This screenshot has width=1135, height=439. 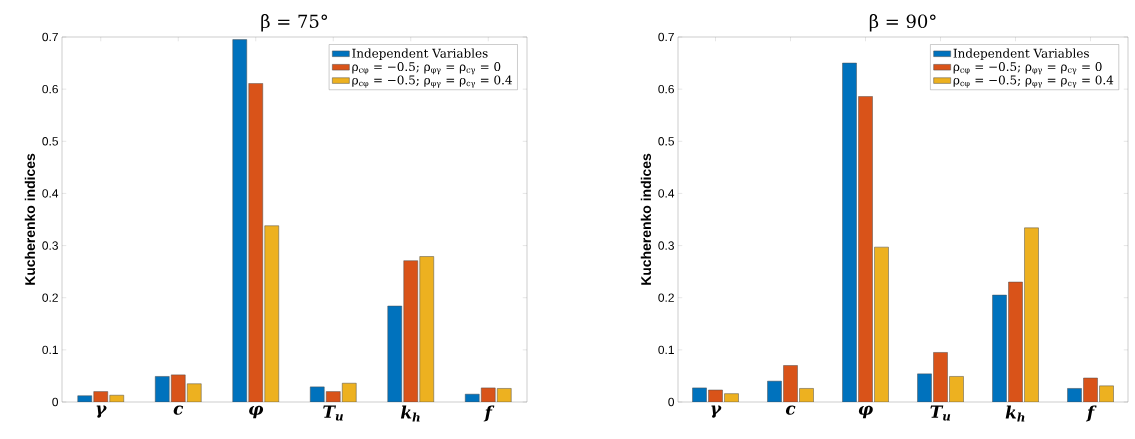 What do you see at coordinates (902, 23) in the screenshot?
I see `chart-title: β = 90°` at bounding box center [902, 23].